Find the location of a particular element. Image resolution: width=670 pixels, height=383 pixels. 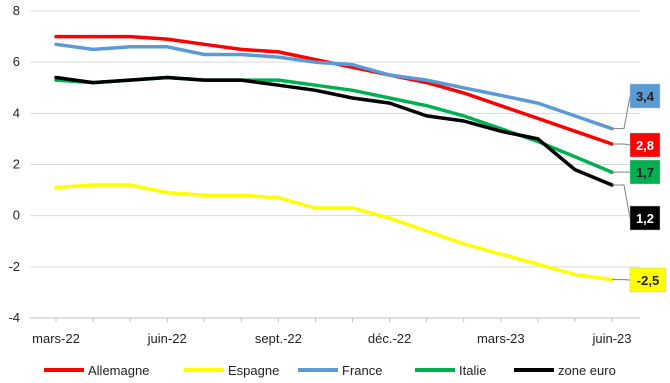

y-tick-label: 8 is located at coordinates (16, 10).